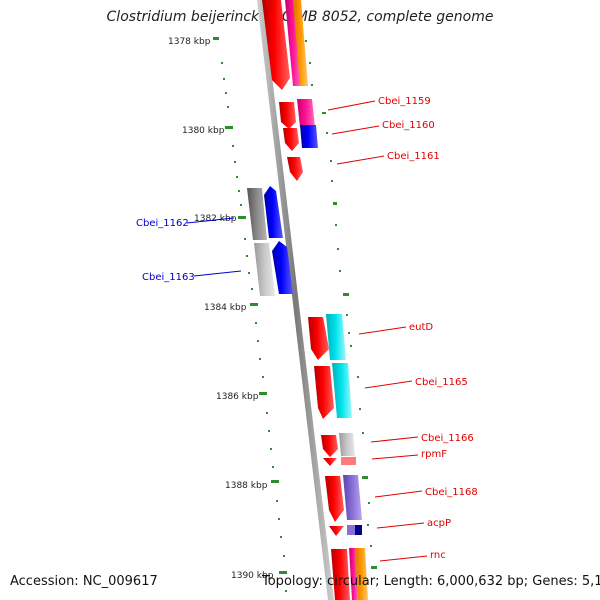 The image size is (600, 600). I want to click on outer-track, so click(341, 304).